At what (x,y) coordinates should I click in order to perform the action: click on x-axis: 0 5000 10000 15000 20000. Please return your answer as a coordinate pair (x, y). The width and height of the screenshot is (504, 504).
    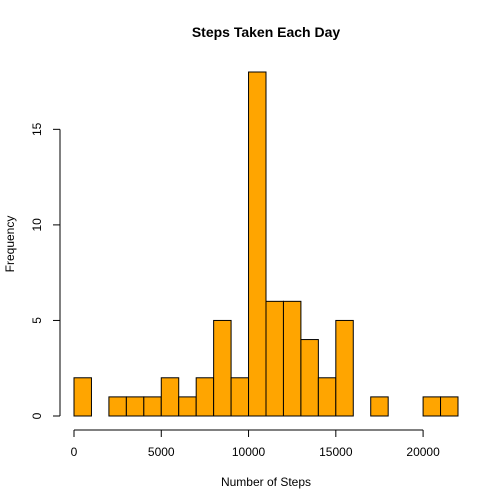
    Looking at the image, I should click on (255, 444).